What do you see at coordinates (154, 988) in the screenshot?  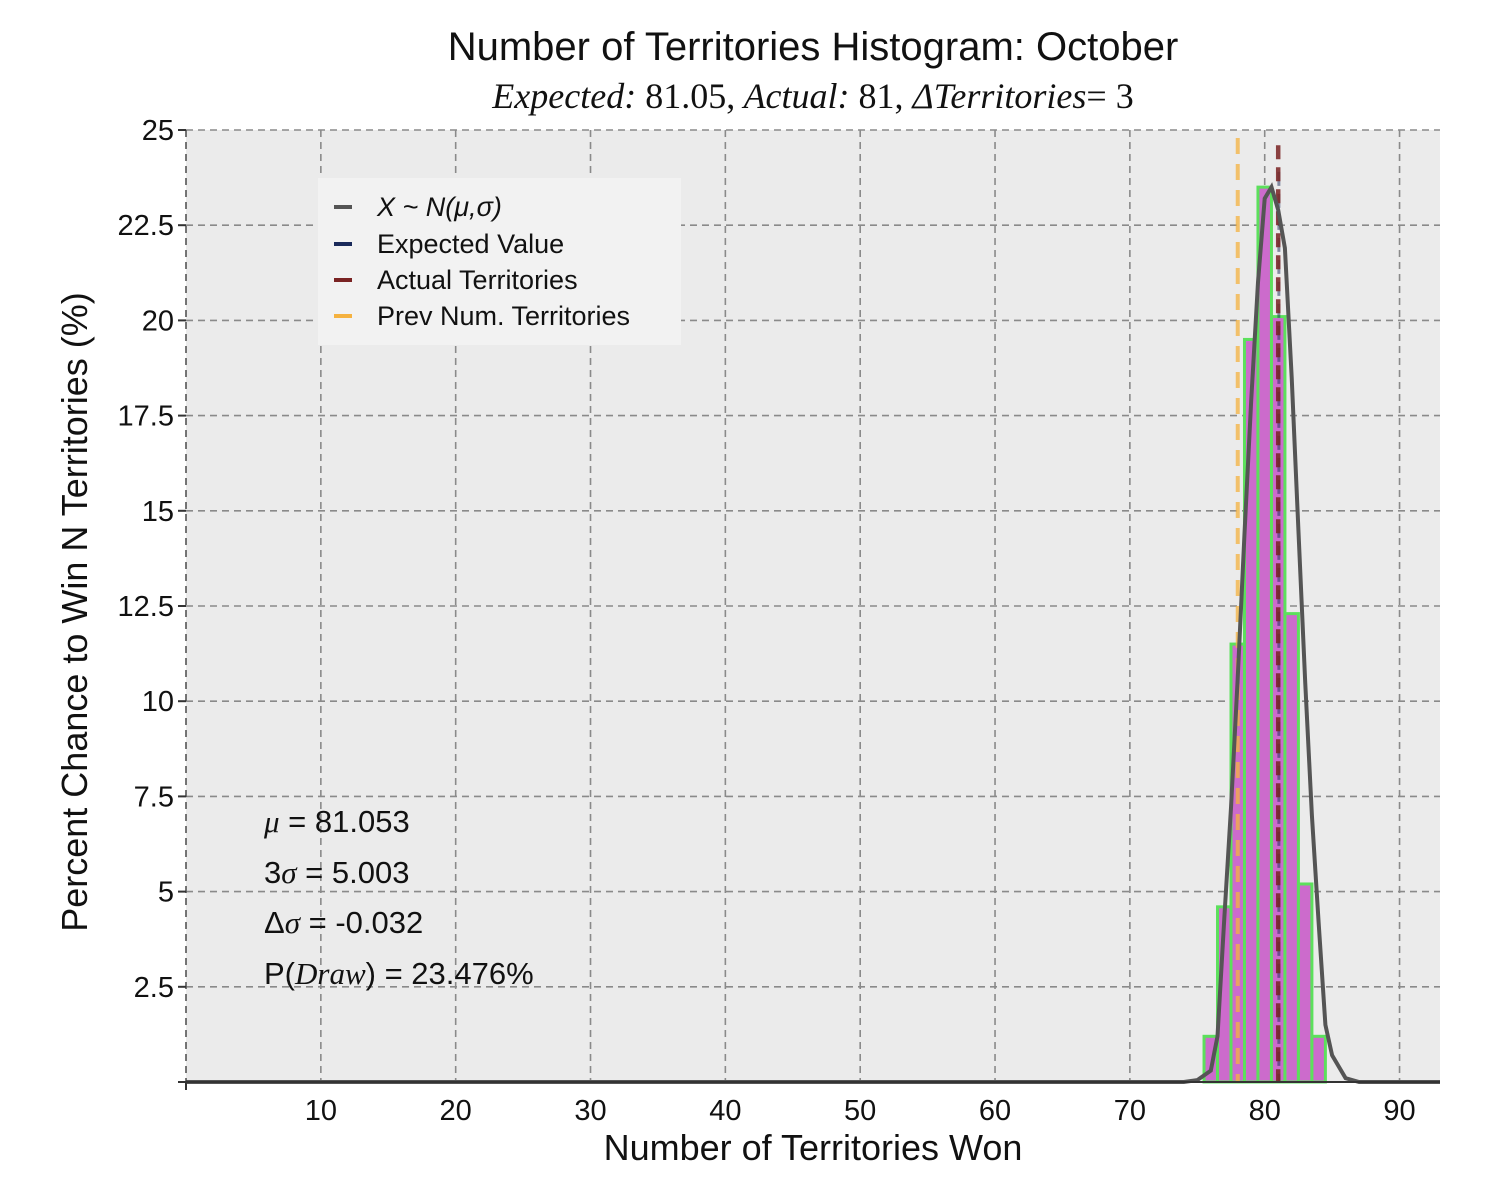 I see `y-tick-label-2.5: 2.5` at bounding box center [154, 988].